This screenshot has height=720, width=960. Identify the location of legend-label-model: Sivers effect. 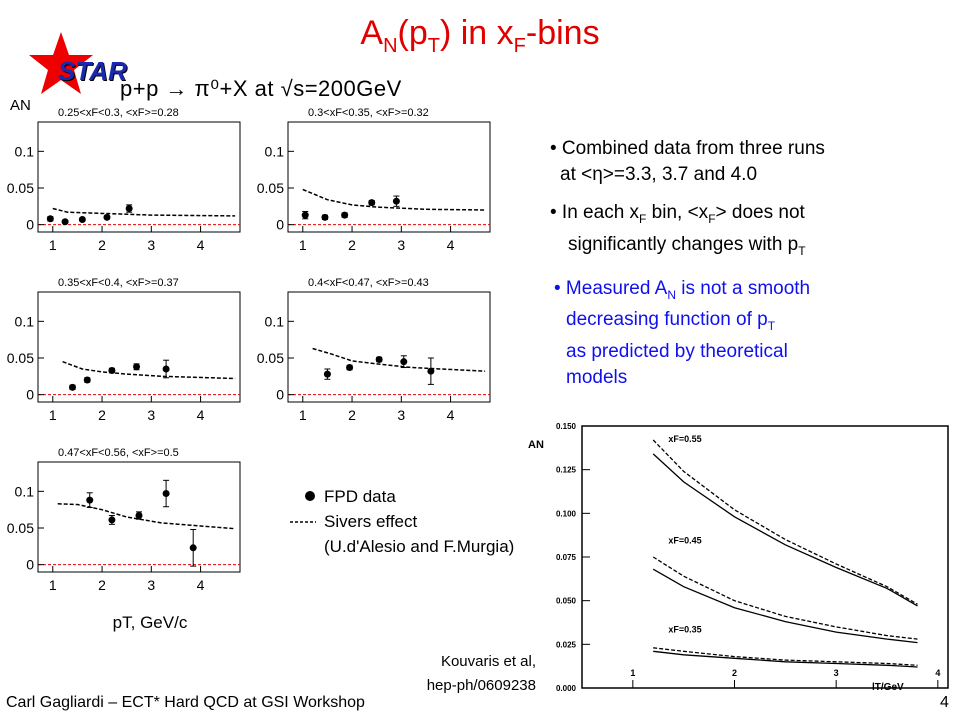
(371, 521).